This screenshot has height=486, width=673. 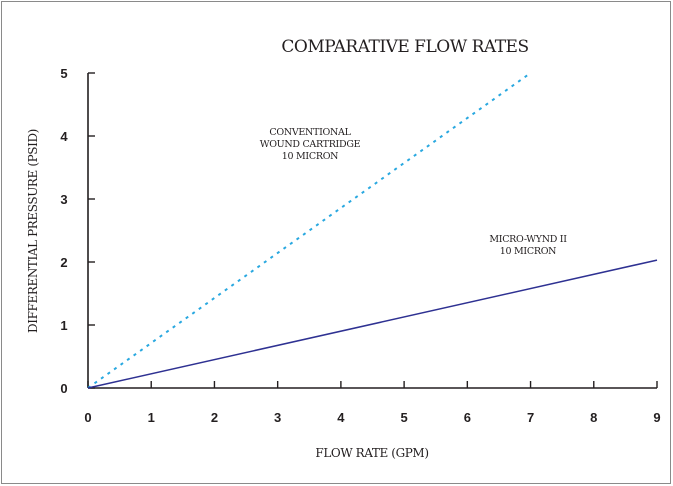 I want to click on y-tick-label: 0, so click(x=63, y=388).